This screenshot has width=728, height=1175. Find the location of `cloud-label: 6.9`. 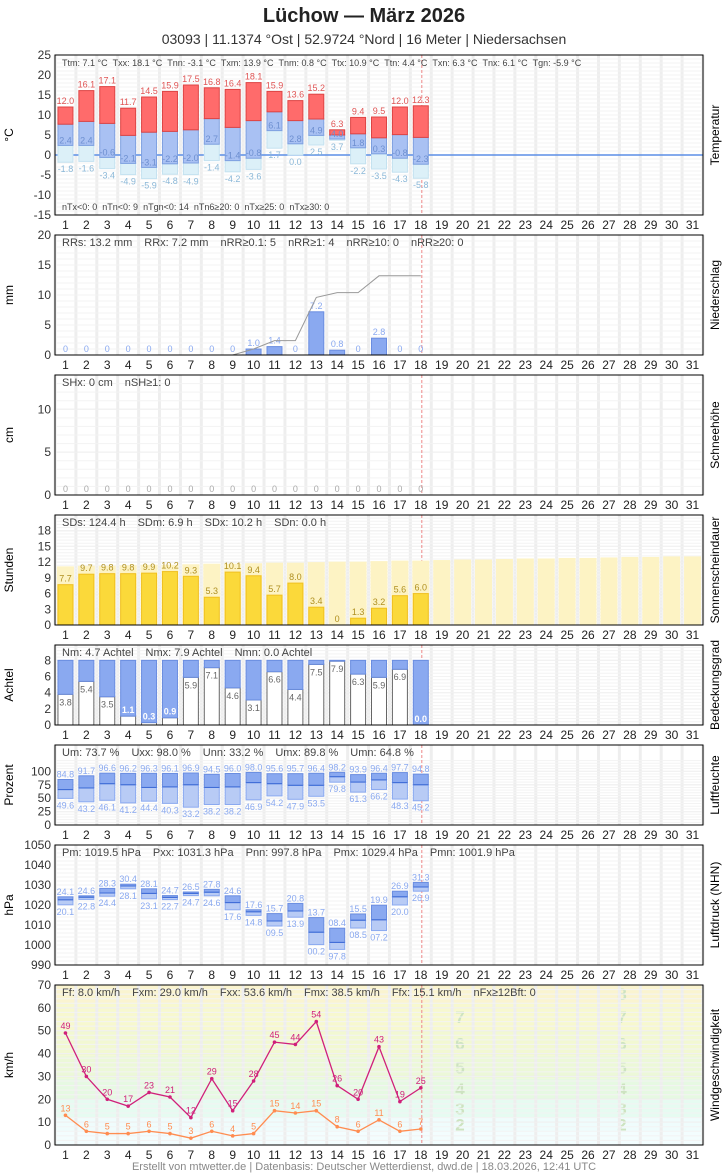

cloud-label: 6.9 is located at coordinates (400, 677).